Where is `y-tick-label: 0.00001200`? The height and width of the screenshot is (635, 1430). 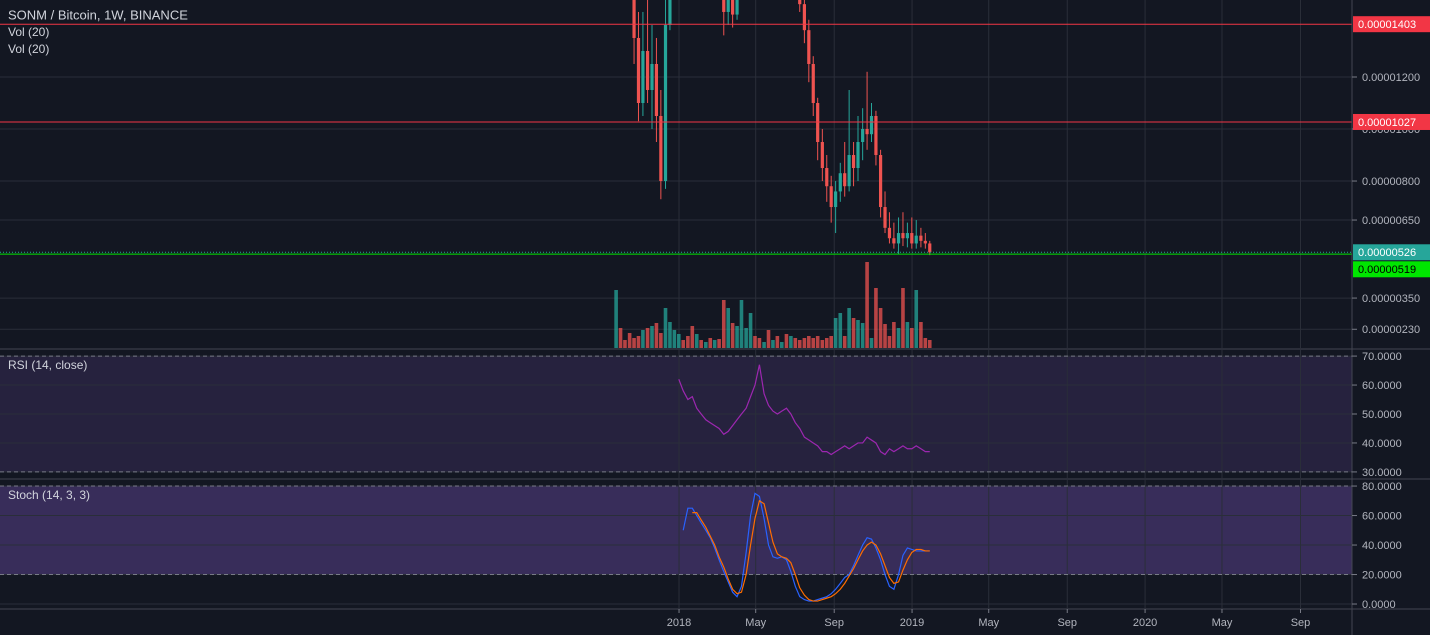 y-tick-label: 0.00001200 is located at coordinates (1391, 78).